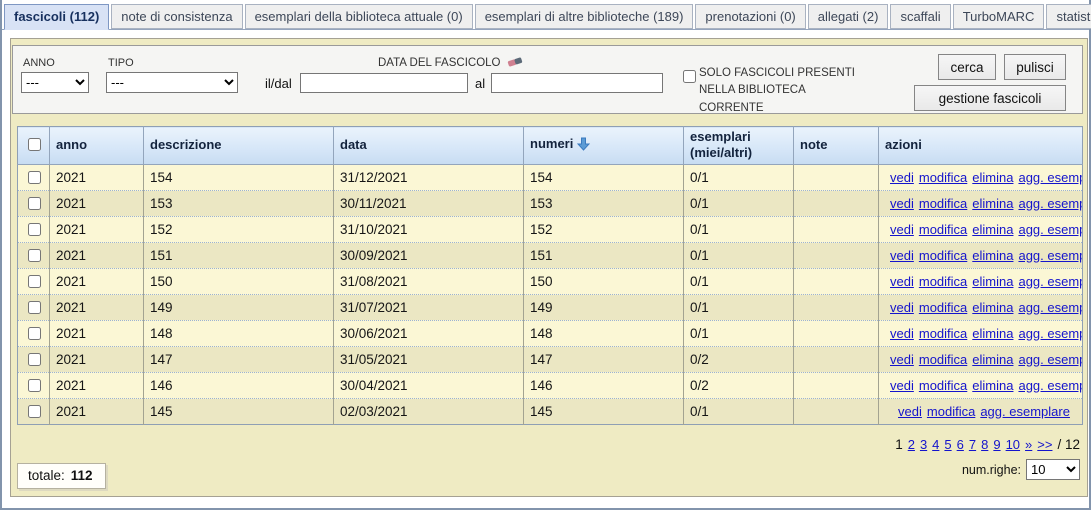 This screenshot has width=1091, height=514. What do you see at coordinates (911, 444) in the screenshot?
I see `pagination-page-link: 2` at bounding box center [911, 444].